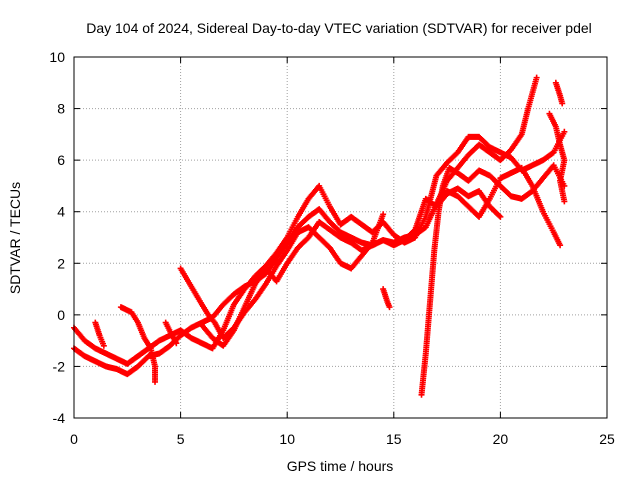 This screenshot has height=480, width=640. What do you see at coordinates (287, 439) in the screenshot?
I see `x-tick-label: 10` at bounding box center [287, 439].